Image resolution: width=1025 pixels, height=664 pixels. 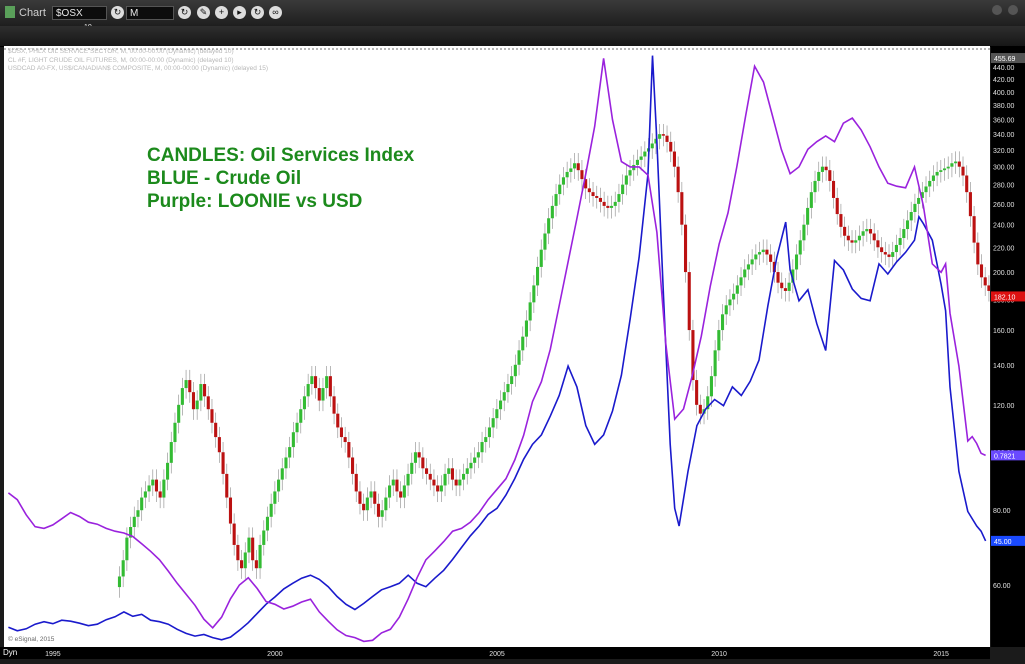 What do you see at coordinates (221, 12) in the screenshot?
I see `add-icon: +` at bounding box center [221, 12].